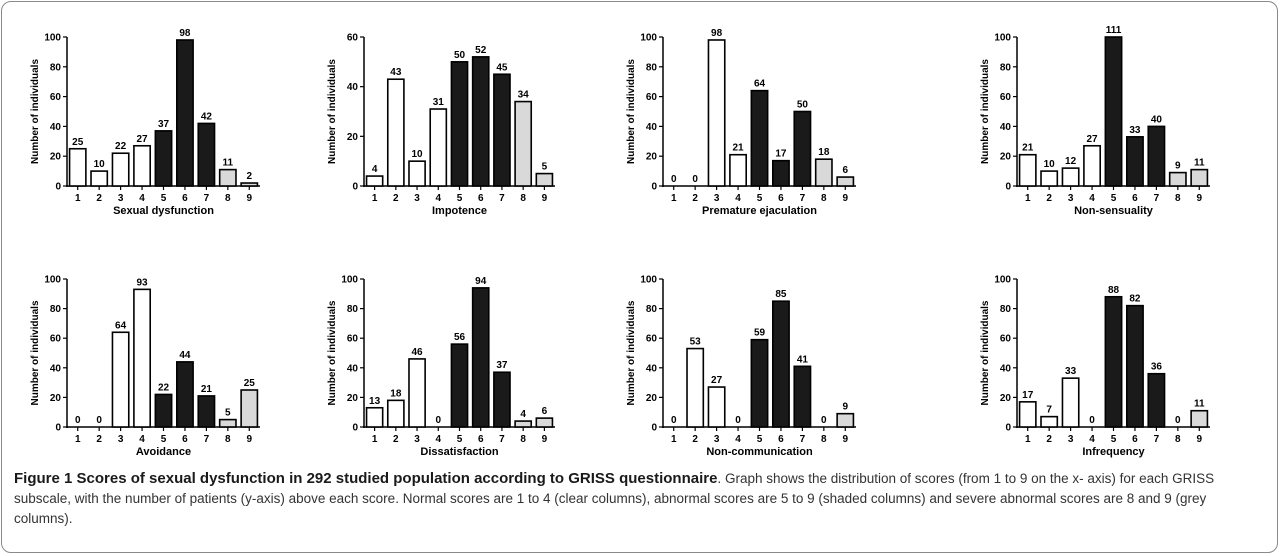  What do you see at coordinates (375, 401) in the screenshot?
I see `bar-value-label: 13` at bounding box center [375, 401].